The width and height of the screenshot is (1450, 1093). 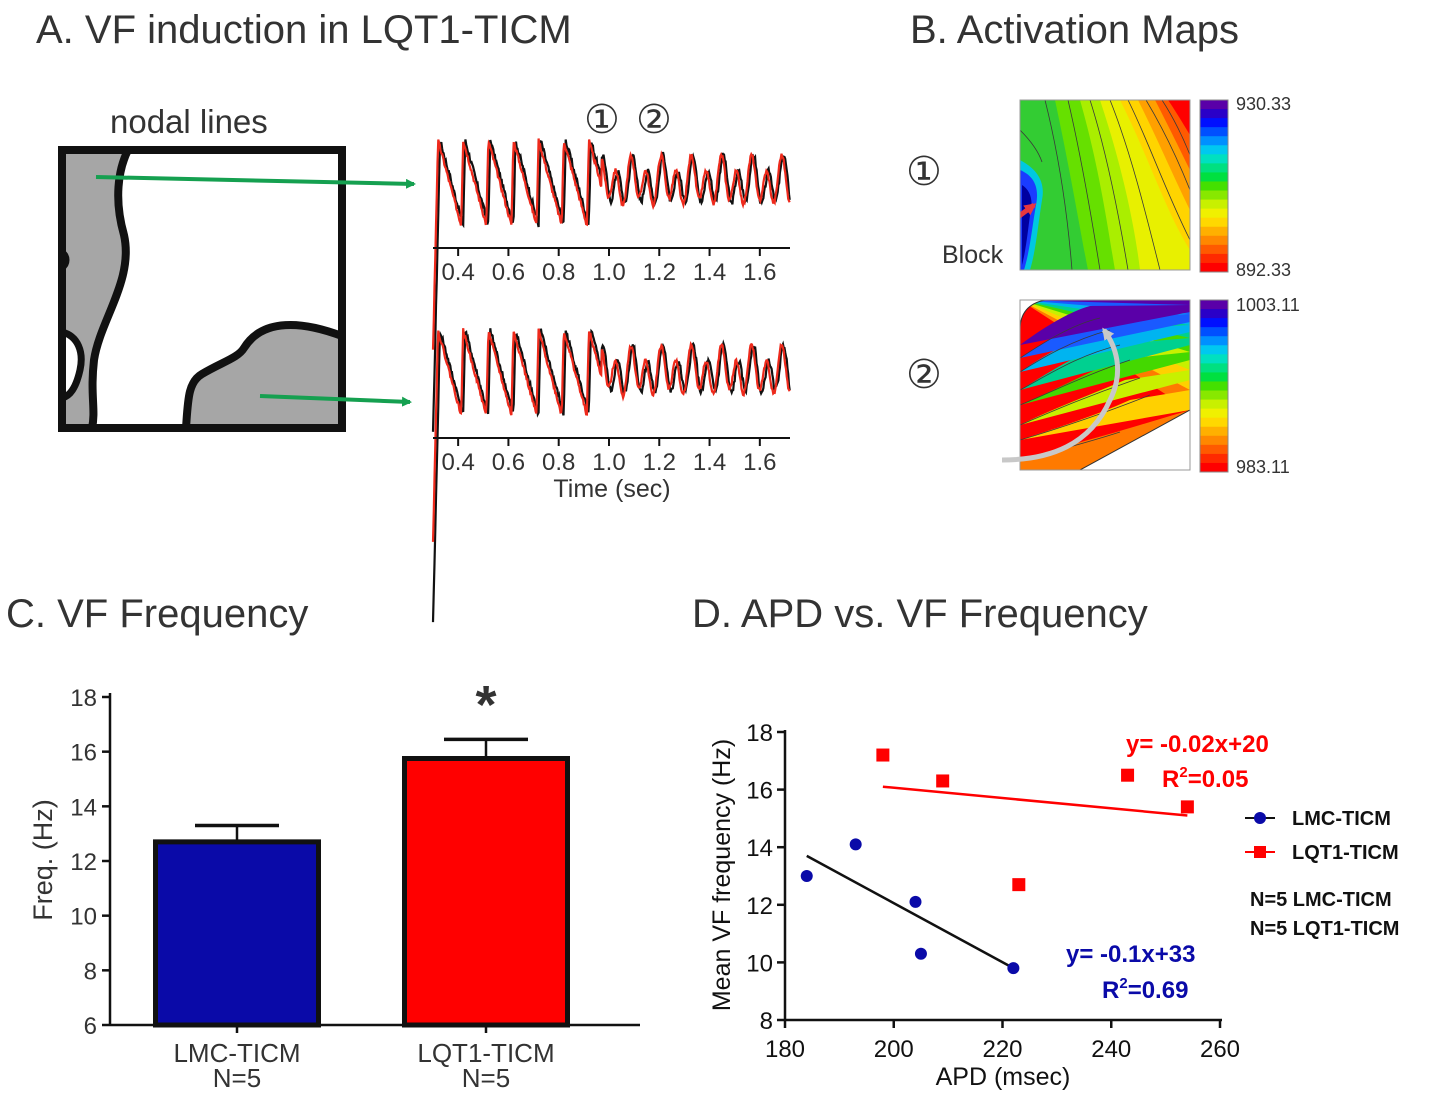 I want to click on trace-axis-top: 0.4 0.6 0.8 1.0 1.2 1.4 1.6, so click(x=611, y=266).